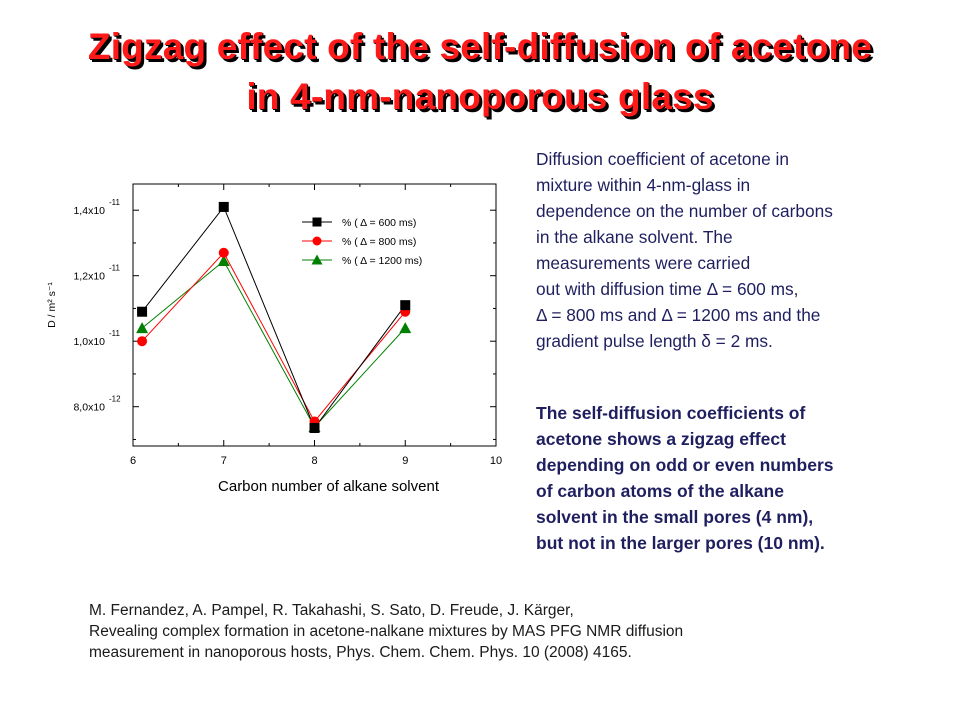  What do you see at coordinates (654, 341) in the screenshot?
I see `description-line: gradient pulse length δ = 2 ms.` at bounding box center [654, 341].